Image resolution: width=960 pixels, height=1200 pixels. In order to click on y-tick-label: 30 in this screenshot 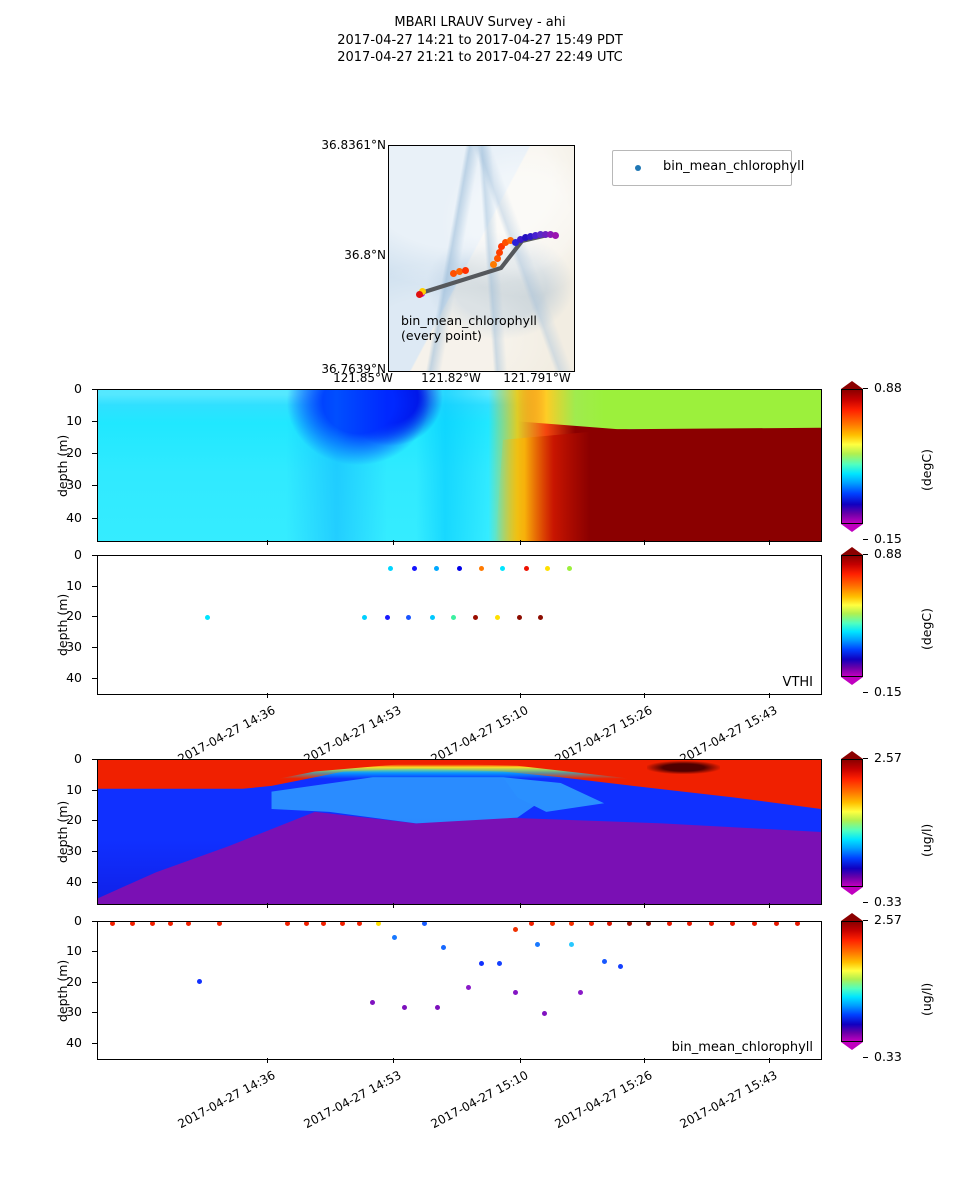, I will do `click(74, 646)`.